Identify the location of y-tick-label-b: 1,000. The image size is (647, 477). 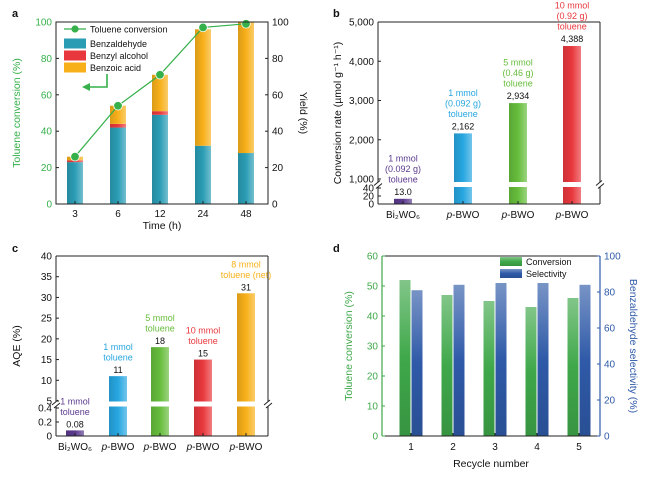
(361, 180).